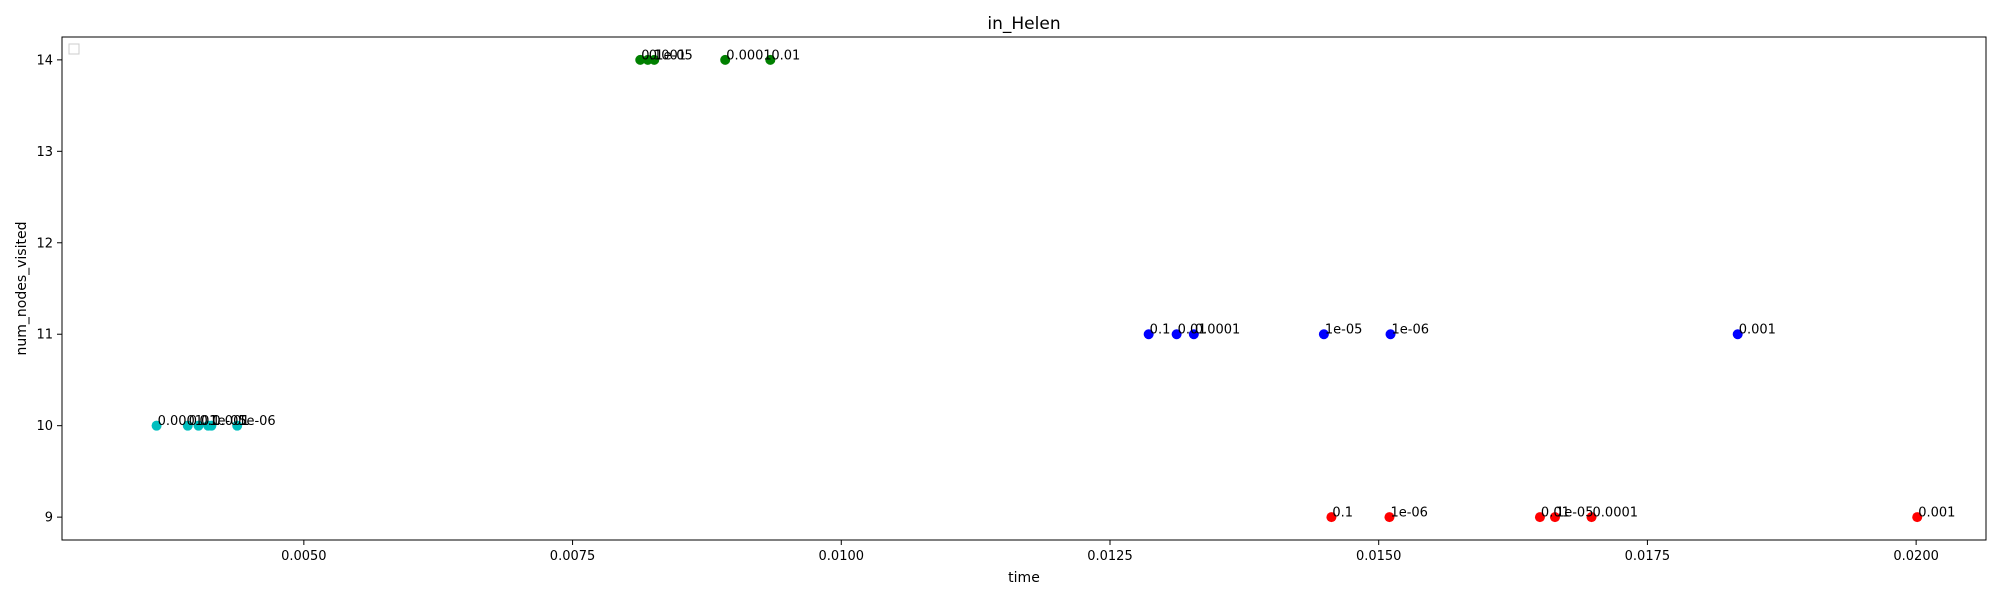 This screenshot has width=2000, height=605. What do you see at coordinates (44, 426) in the screenshot?
I see `y-tick-label: 10` at bounding box center [44, 426].